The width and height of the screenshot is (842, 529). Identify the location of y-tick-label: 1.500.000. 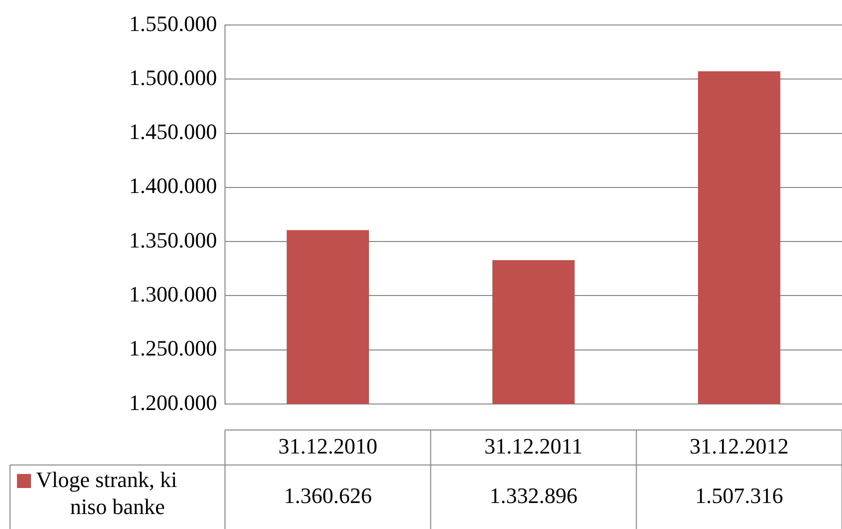
(173, 77).